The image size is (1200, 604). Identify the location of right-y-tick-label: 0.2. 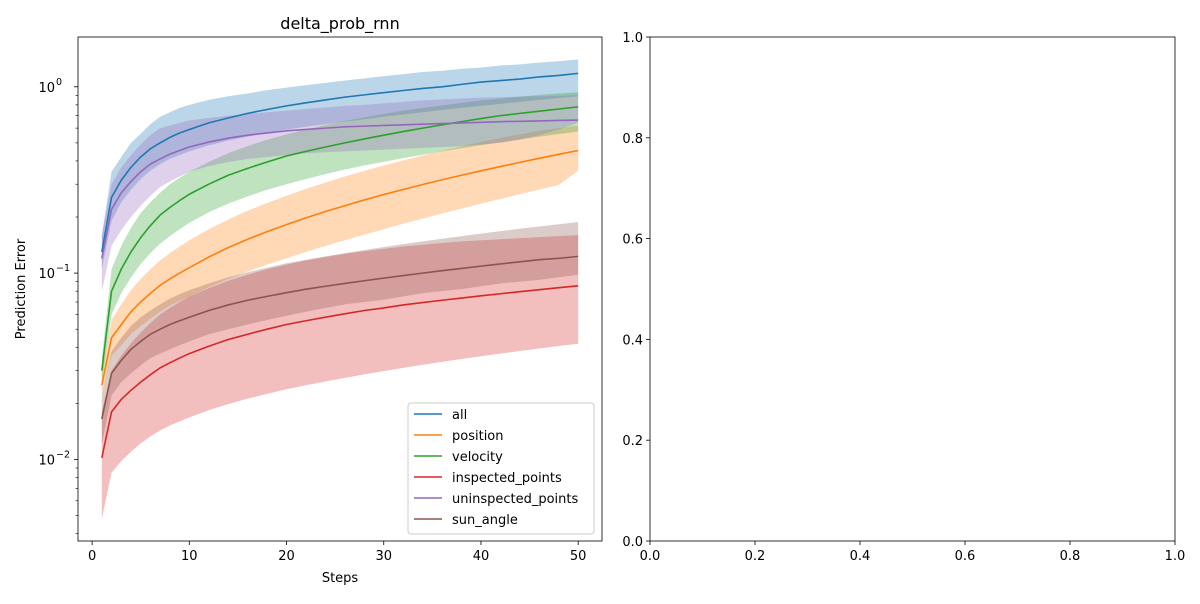
(632, 441).